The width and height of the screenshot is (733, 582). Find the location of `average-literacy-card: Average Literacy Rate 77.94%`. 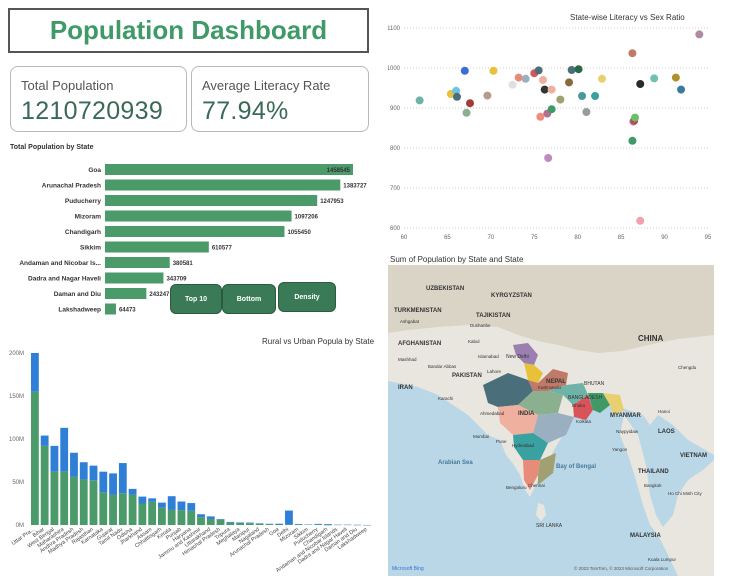

average-literacy-card: Average Literacy Rate 77.94% is located at coordinates (280, 99).